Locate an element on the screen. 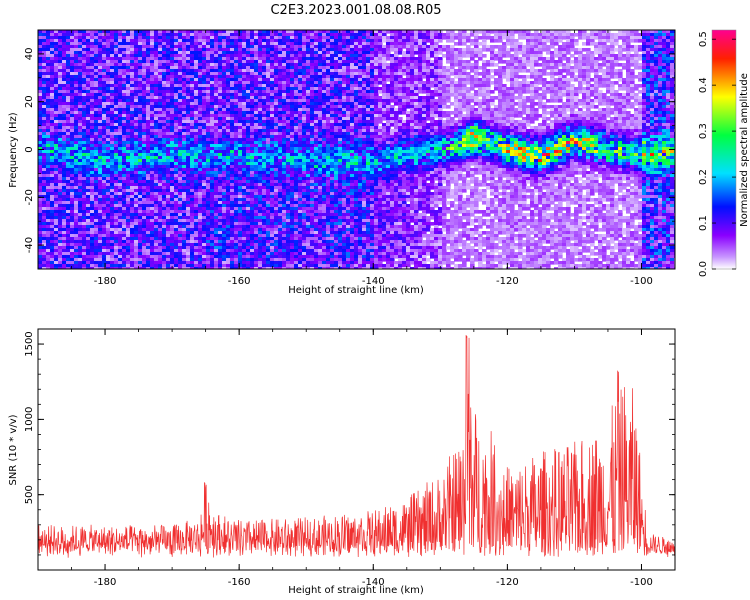  snr-y-tick-label: 1500 is located at coordinates (29, 343).